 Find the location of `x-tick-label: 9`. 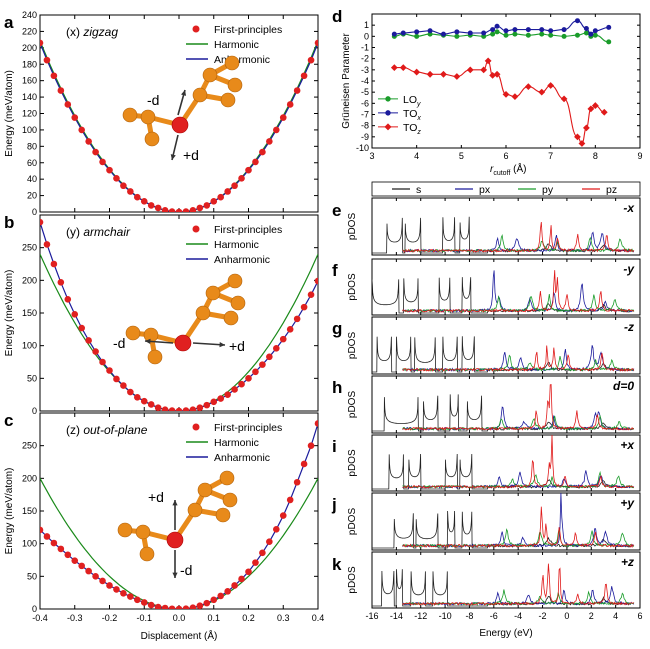

x-tick-label: 9 is located at coordinates (639, 156).